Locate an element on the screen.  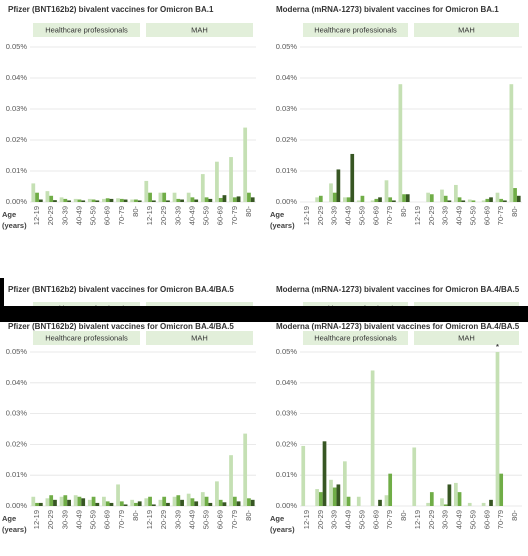
x-tick-label: 30-39 is located at coordinates (334, 519).